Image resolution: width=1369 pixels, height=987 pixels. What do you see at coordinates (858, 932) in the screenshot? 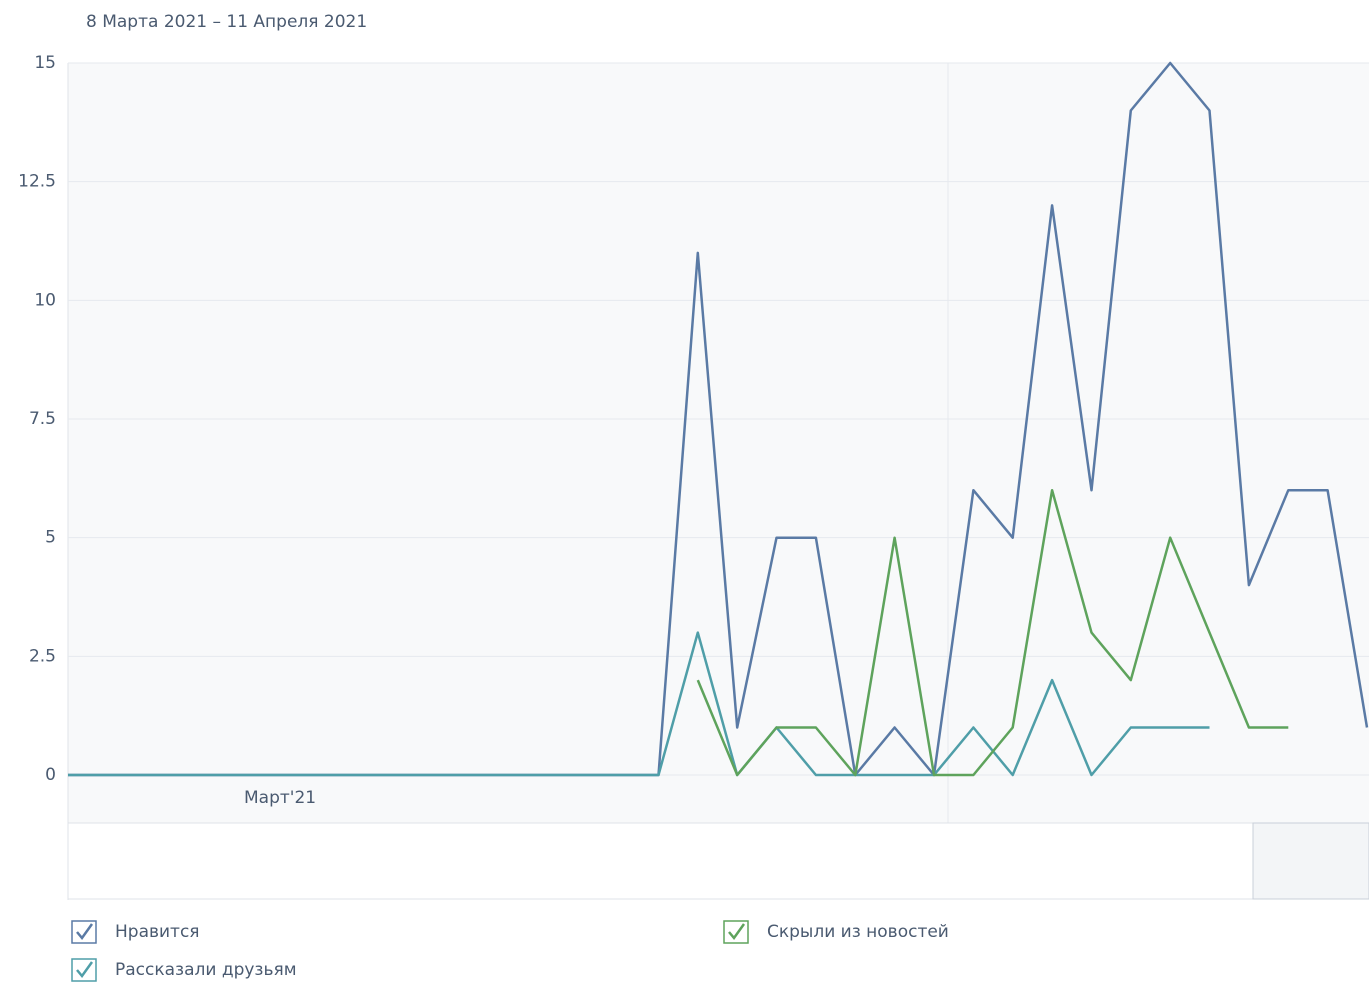
I see `legend-label: Скрыли из новостей` at bounding box center [858, 932].